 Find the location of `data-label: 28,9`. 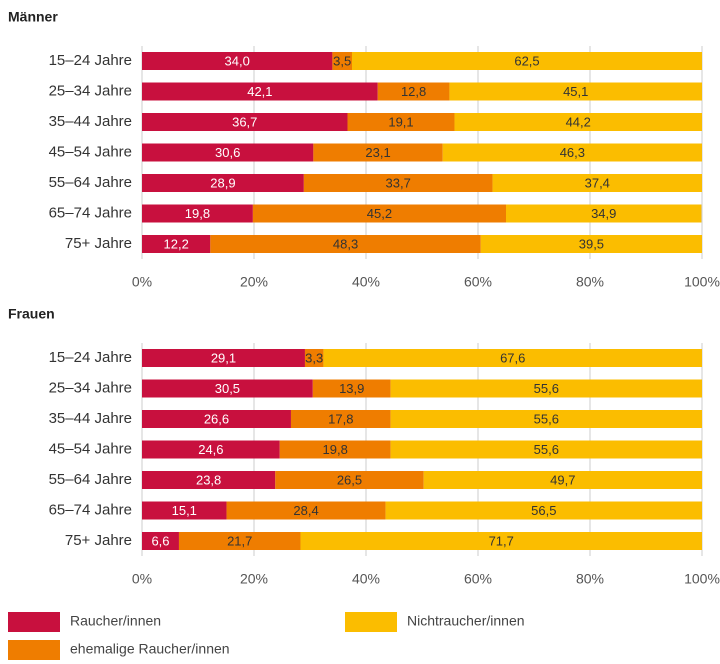

data-label: 28,9 is located at coordinates (222, 182).